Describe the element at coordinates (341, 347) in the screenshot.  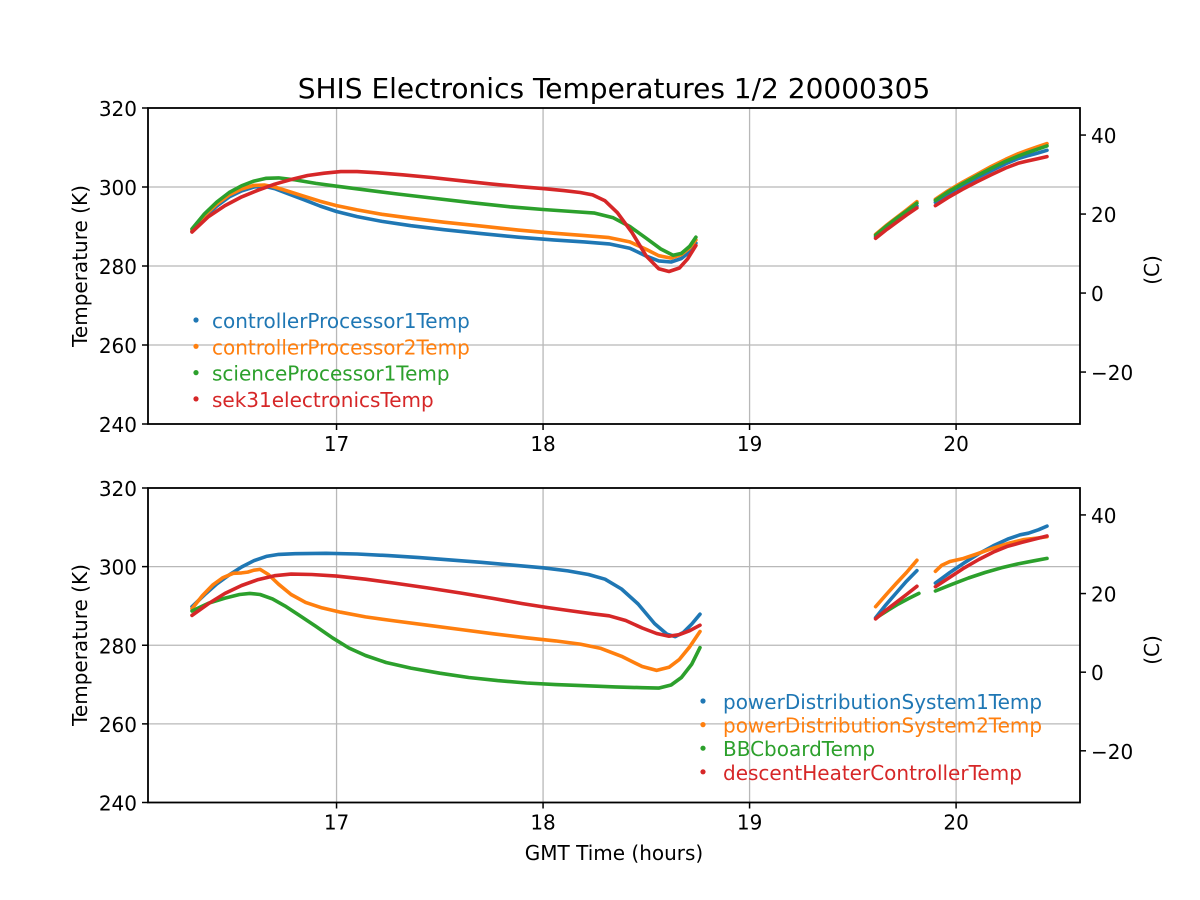
I see `legend-label-controllerProcessor2Temp: controllerProcessor2Temp` at that location.